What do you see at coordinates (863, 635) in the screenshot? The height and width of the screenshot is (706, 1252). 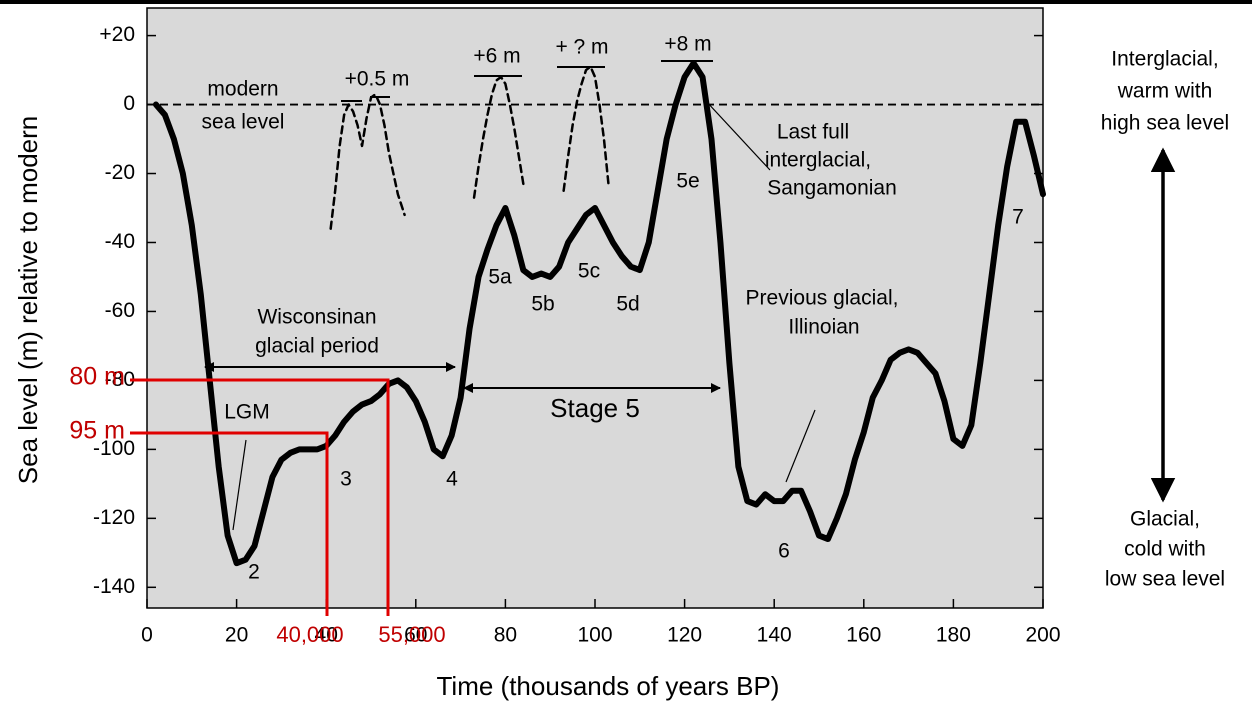 I see `x-tick-label: 160` at bounding box center [863, 635].